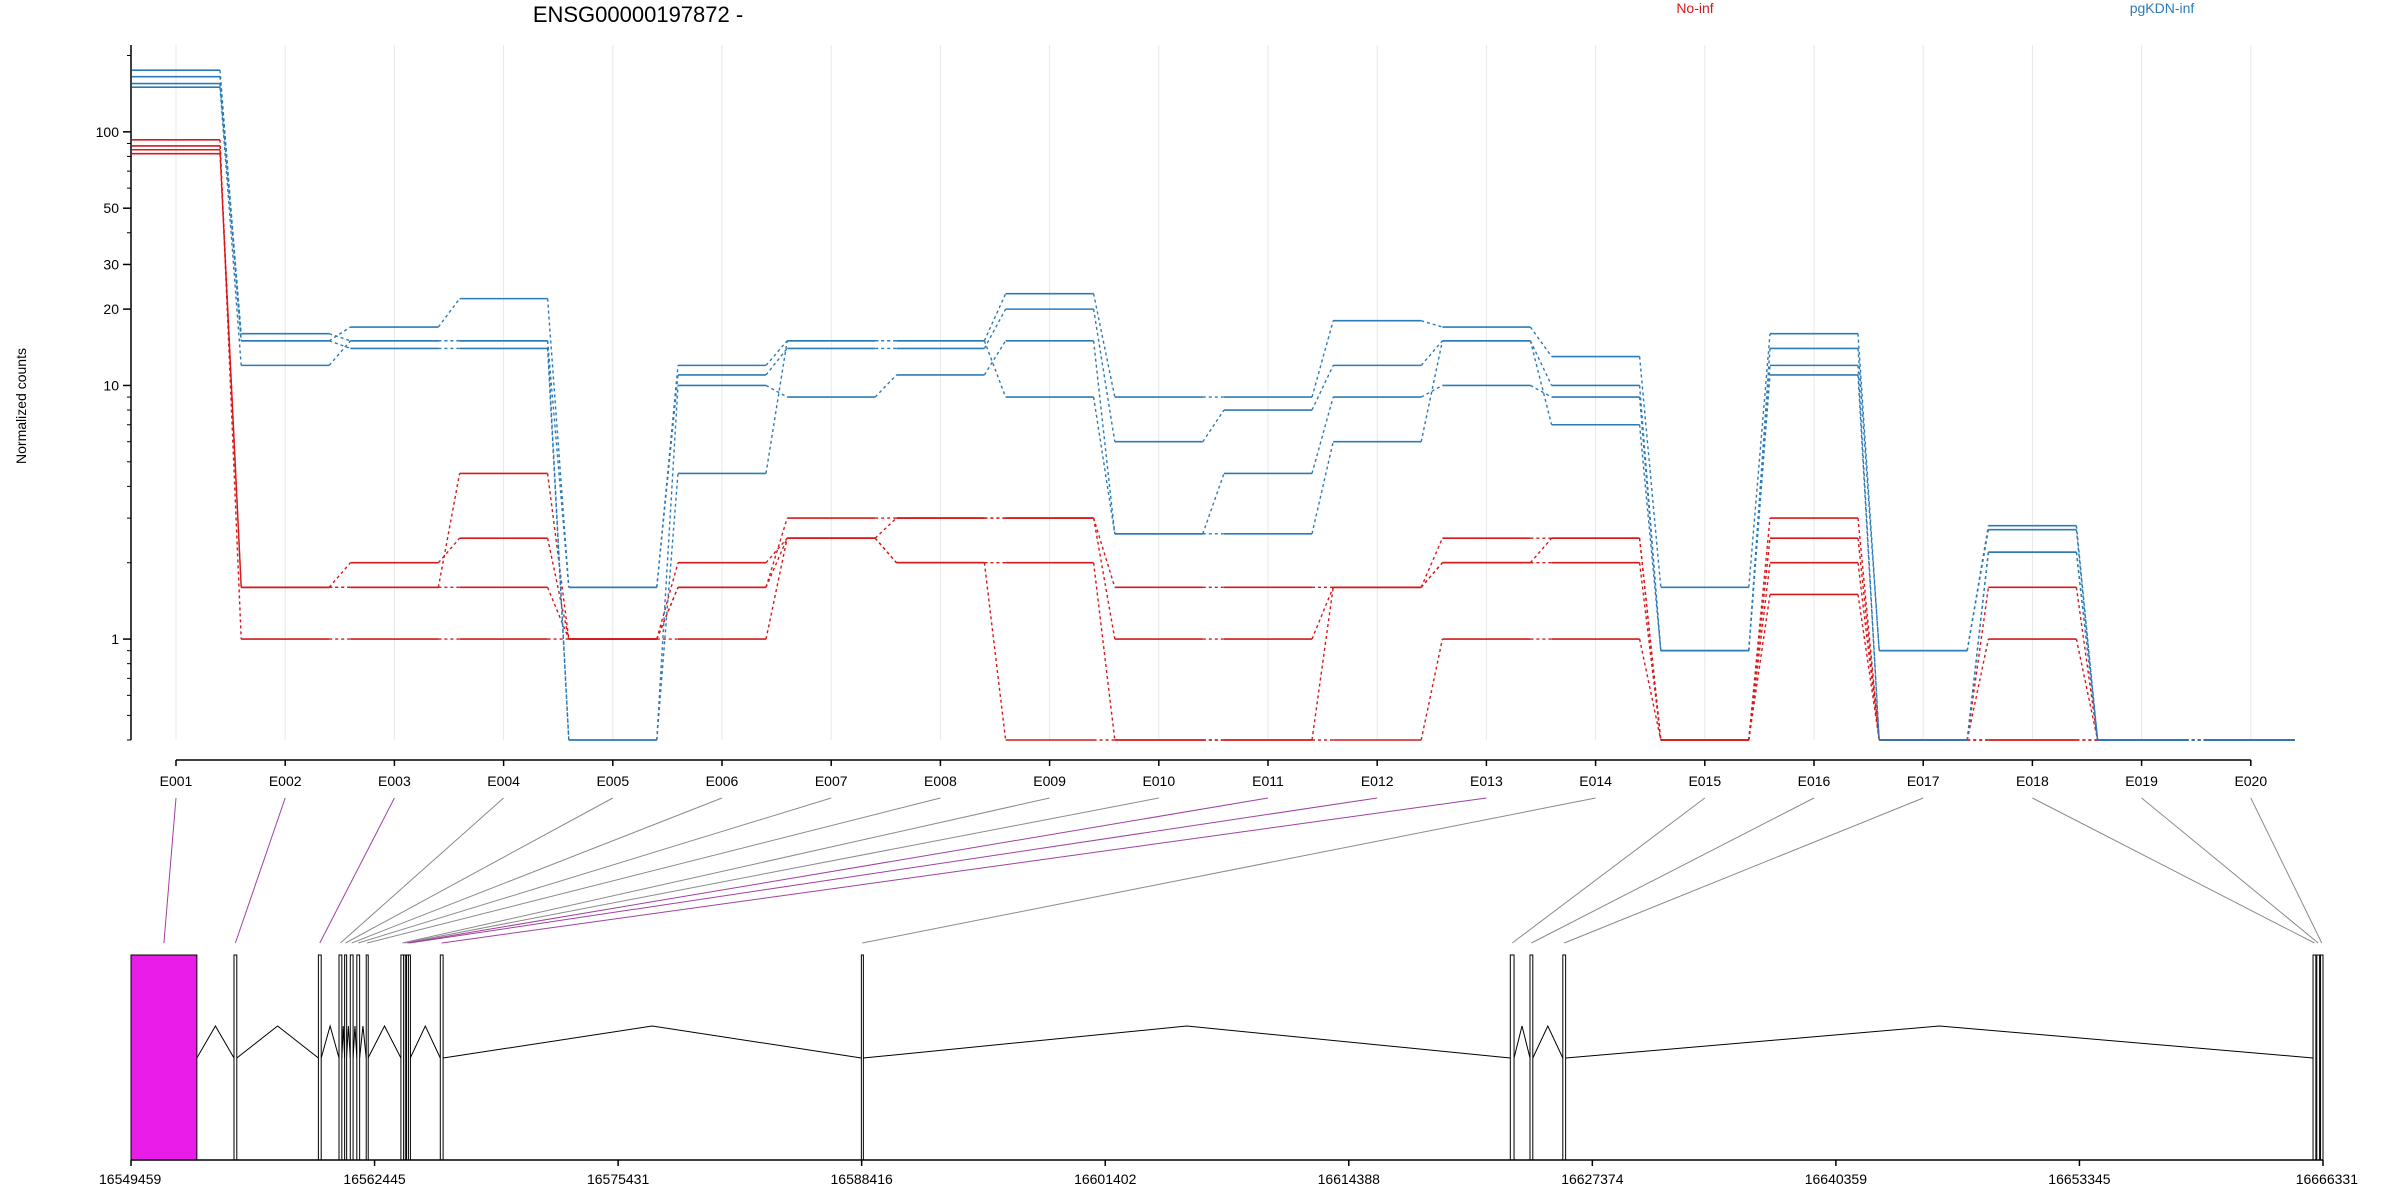 The width and height of the screenshot is (2400, 1200). What do you see at coordinates (1694, 8) in the screenshot?
I see `legend-no-inf: No-inf` at bounding box center [1694, 8].